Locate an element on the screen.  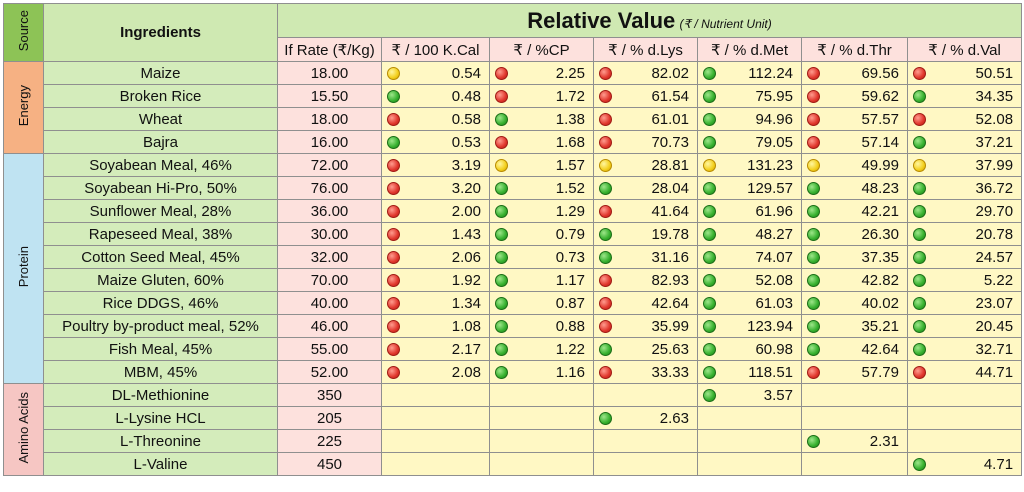
ingredient-rate: 76.00 is located at coordinates (329, 188).